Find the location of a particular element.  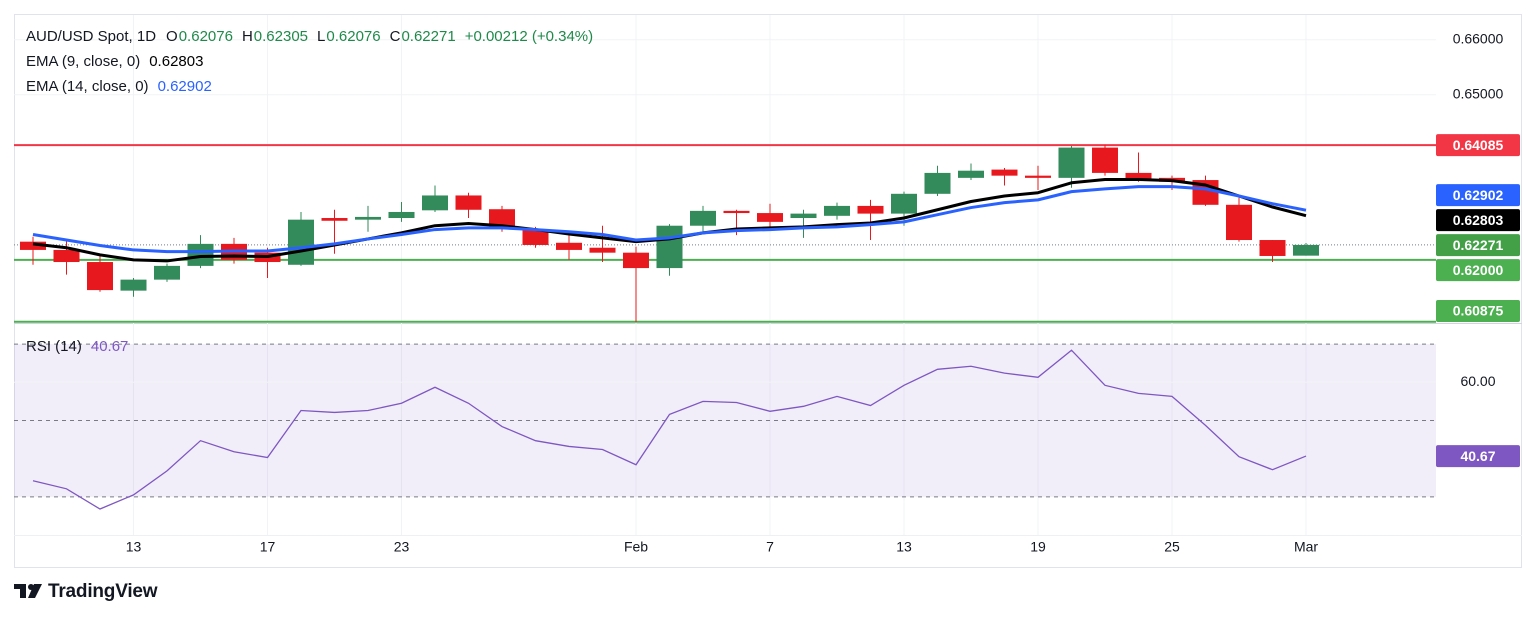

x-tick-label: Mar is located at coordinates (1306, 547).